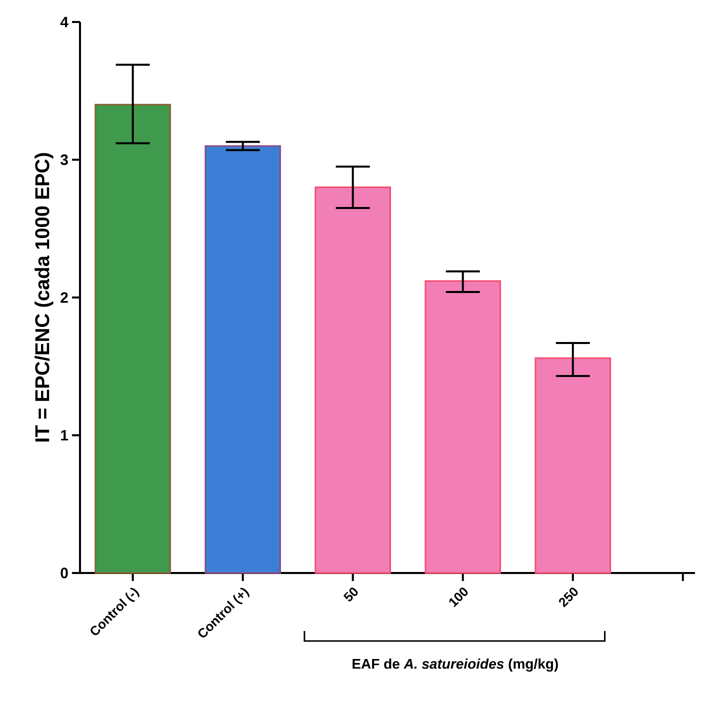 The image size is (707, 706). I want to click on y-tick-label: 1, so click(64, 435).